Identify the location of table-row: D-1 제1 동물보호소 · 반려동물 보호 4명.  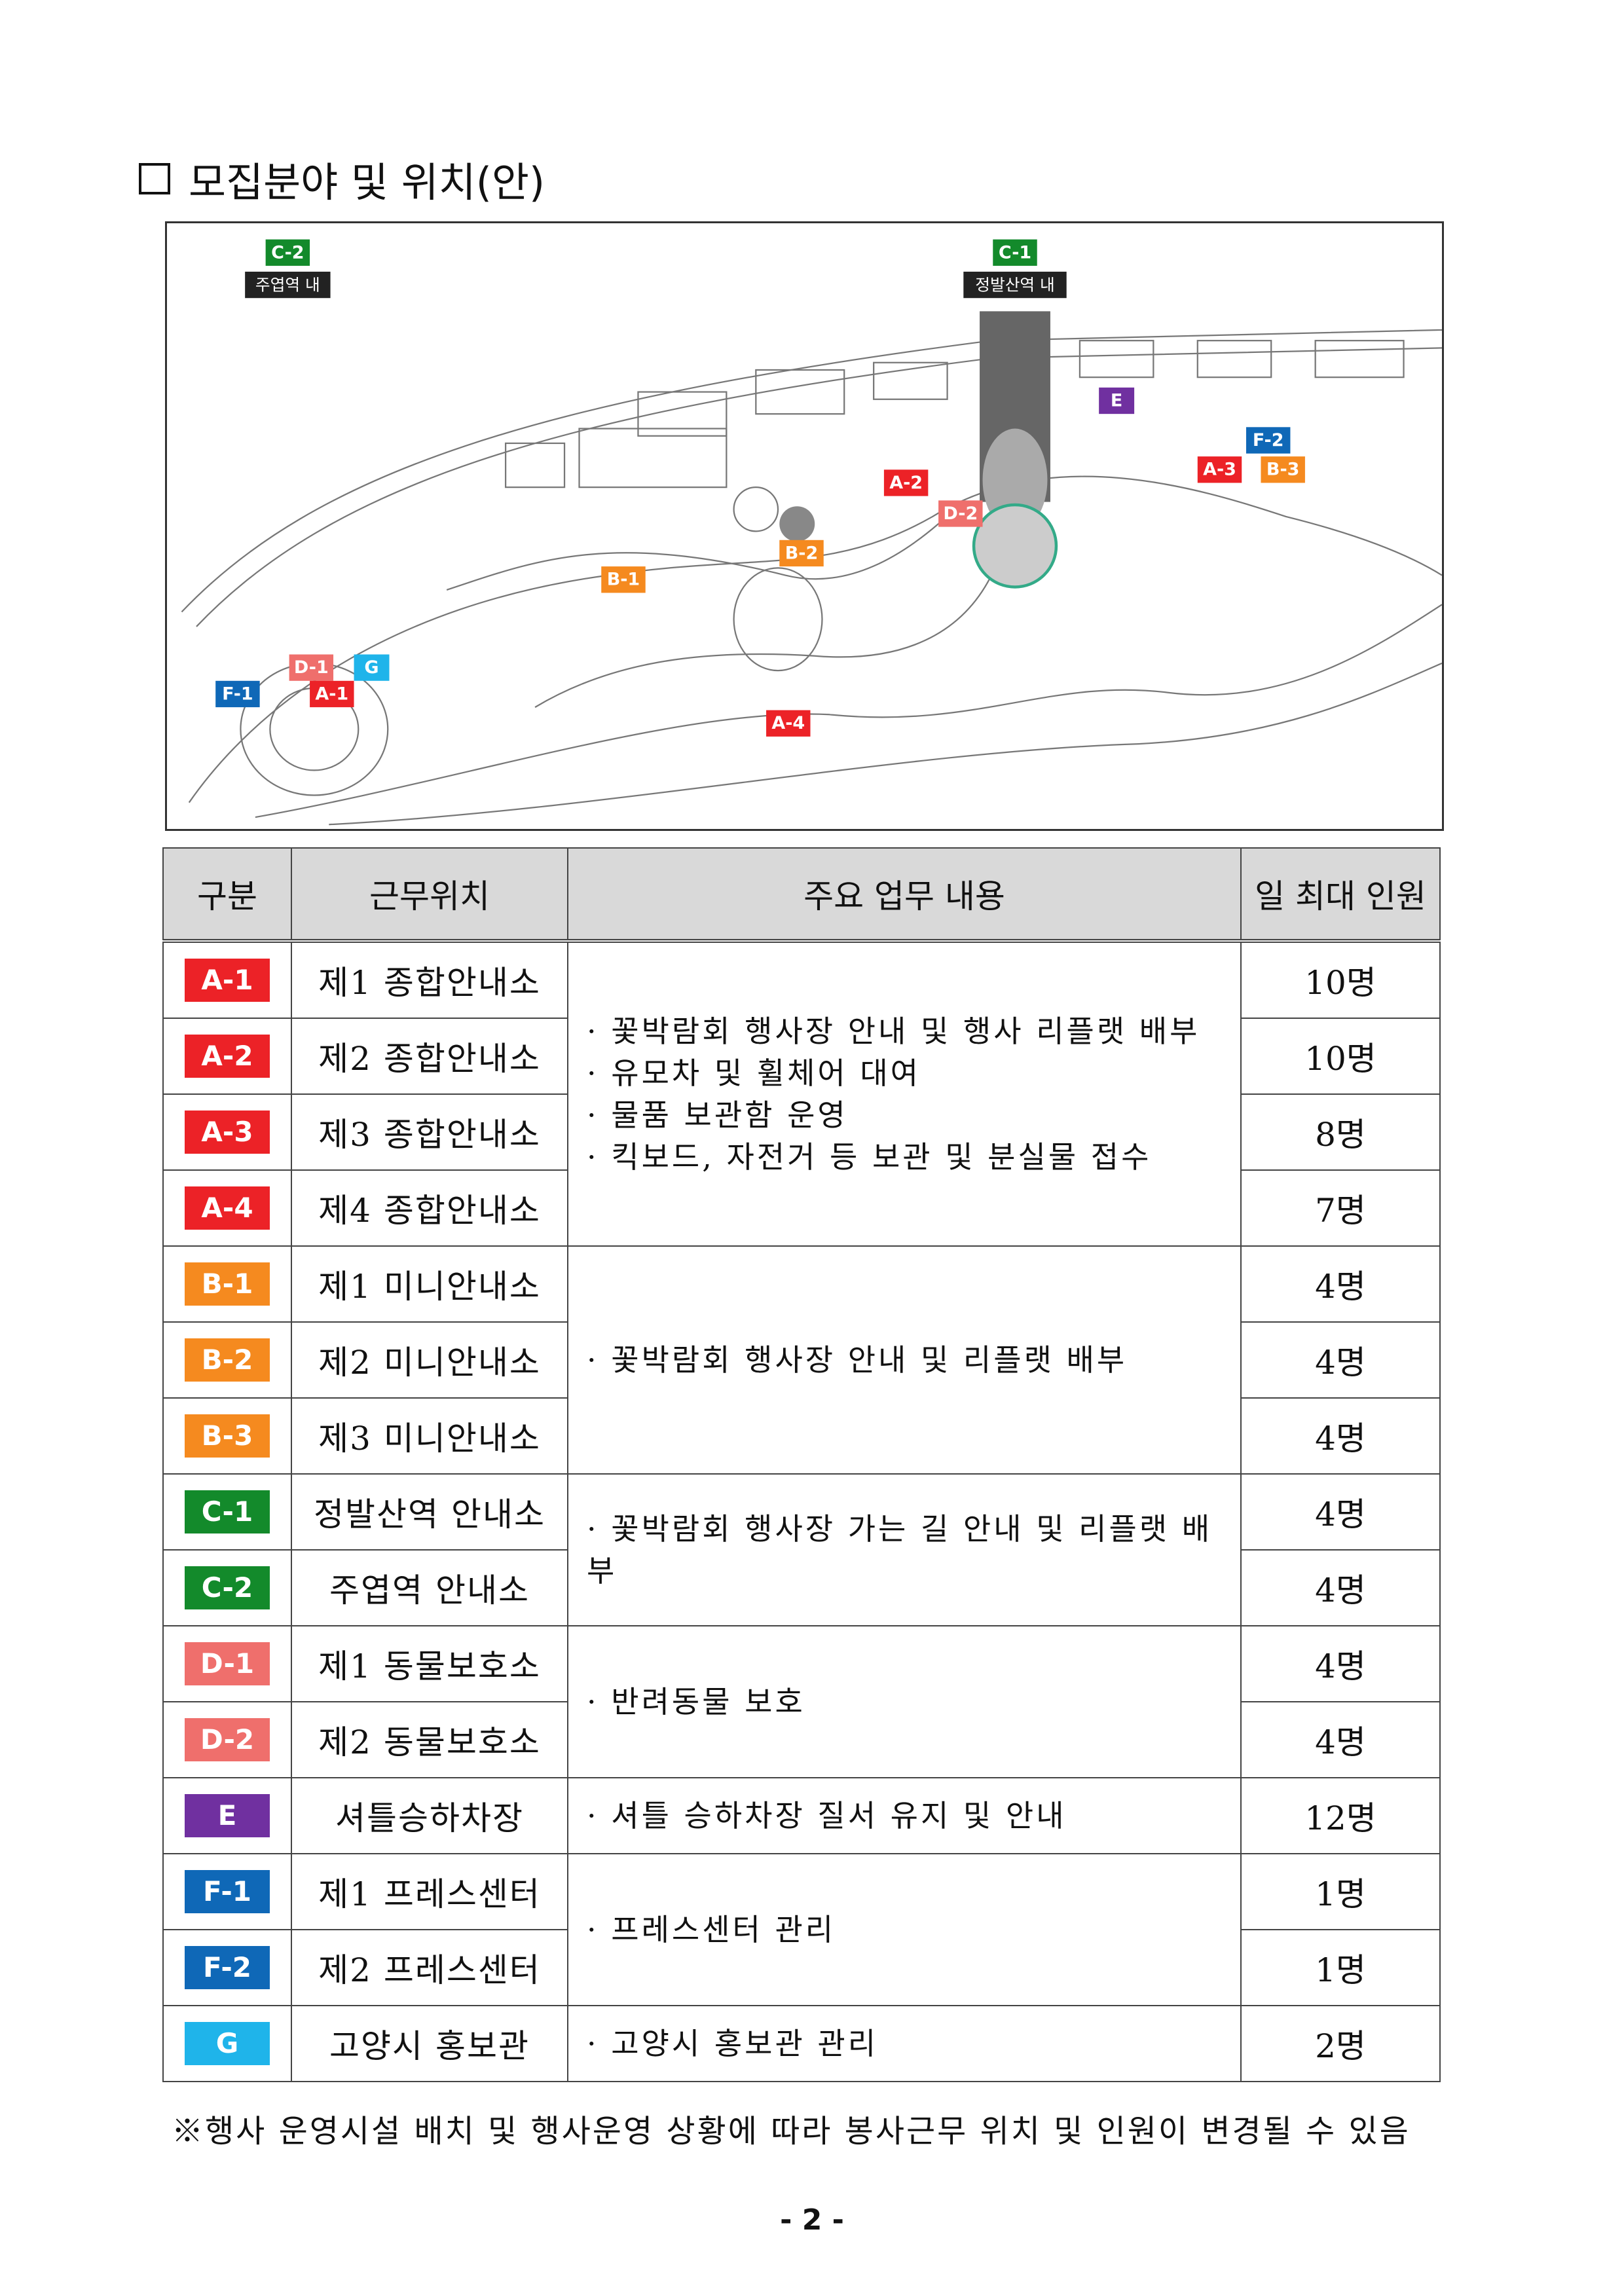
(801, 1701).